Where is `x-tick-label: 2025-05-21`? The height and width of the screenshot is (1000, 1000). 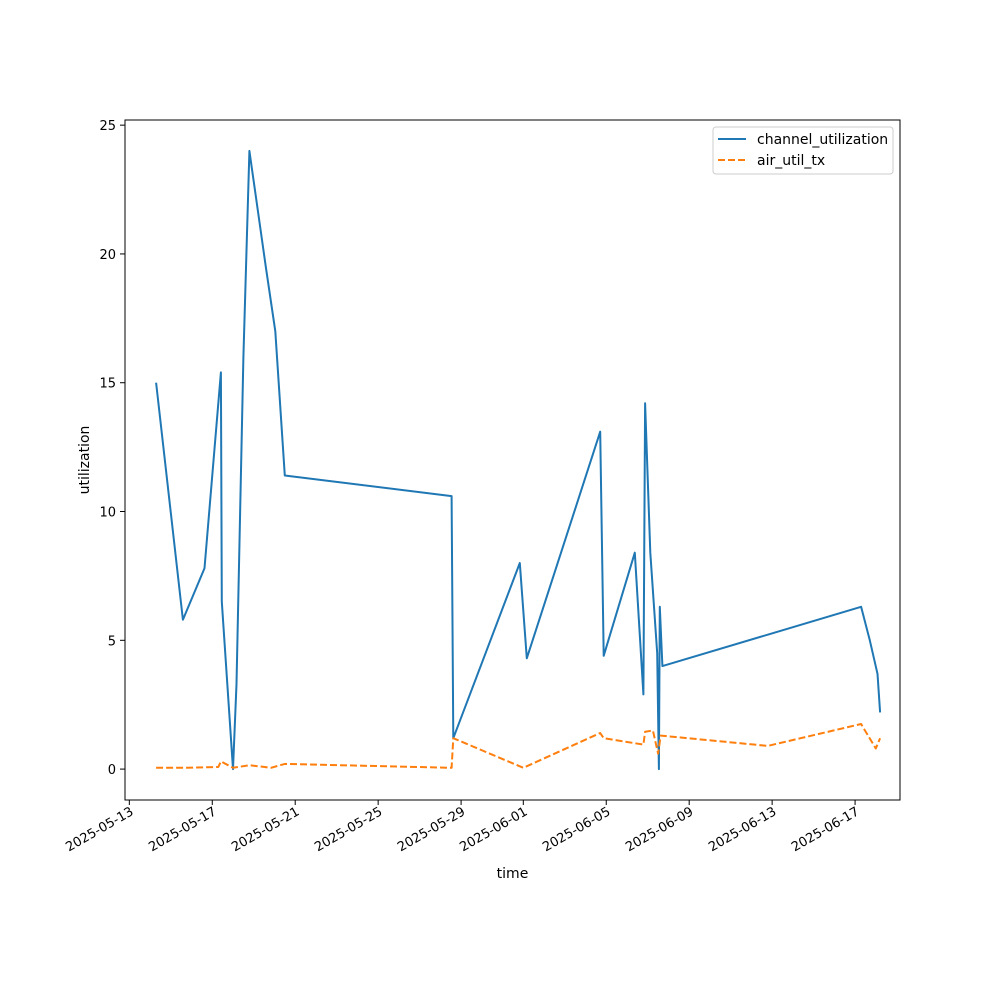
x-tick-label: 2025-05-21 is located at coordinates (265, 829).